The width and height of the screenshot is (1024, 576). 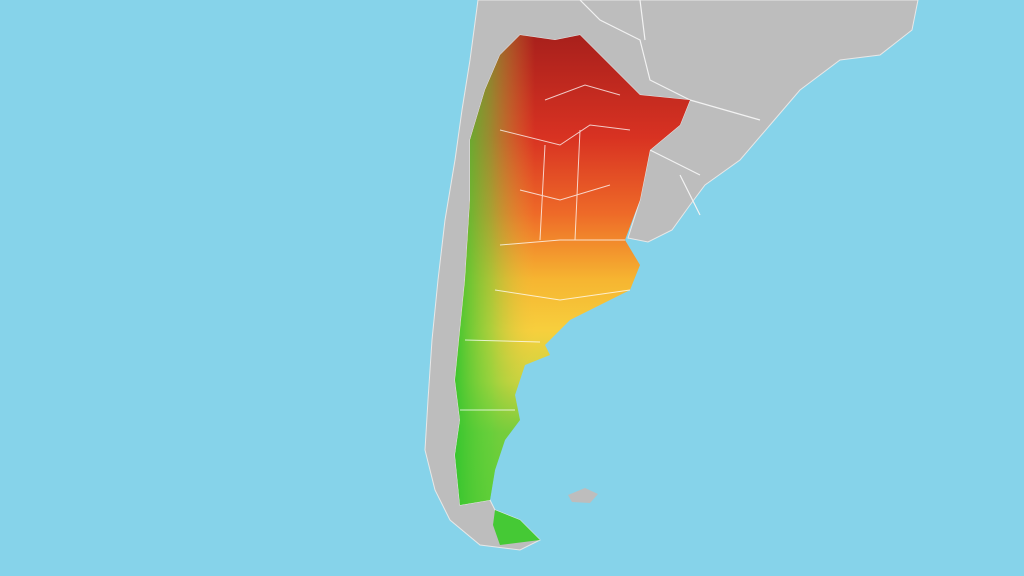 What do you see at coordinates (670, 108) in the screenshot?
I see `country-borders` at bounding box center [670, 108].